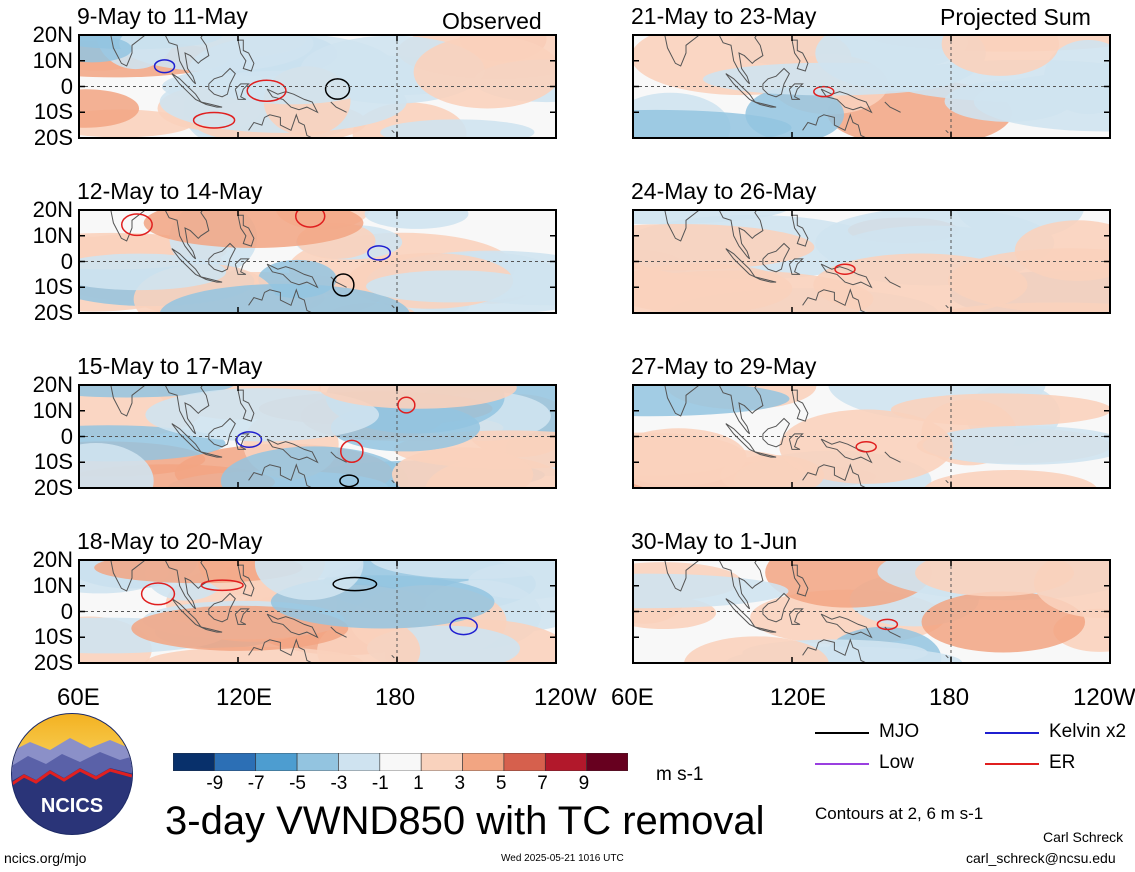  What do you see at coordinates (1012, 733) in the screenshot?
I see `legend-swatch` at bounding box center [1012, 733].